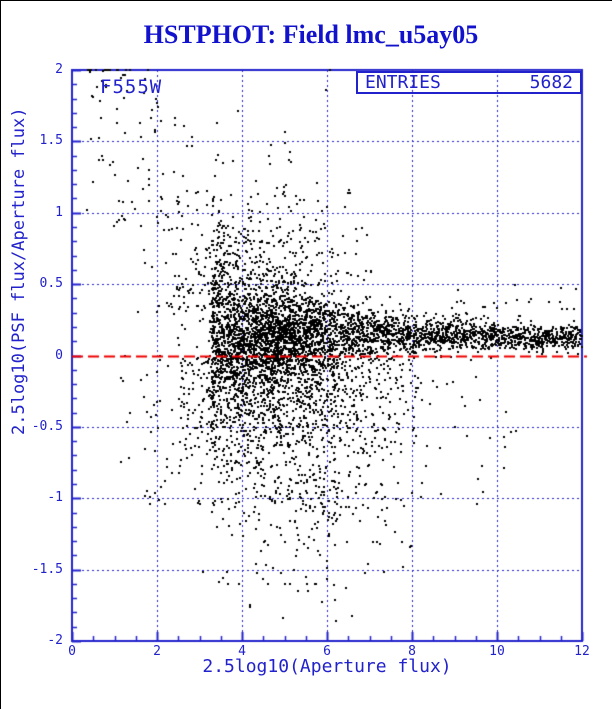 This screenshot has width=612, height=709. What do you see at coordinates (51, 141) in the screenshot?
I see `y-tick-label: 1.5` at bounding box center [51, 141].